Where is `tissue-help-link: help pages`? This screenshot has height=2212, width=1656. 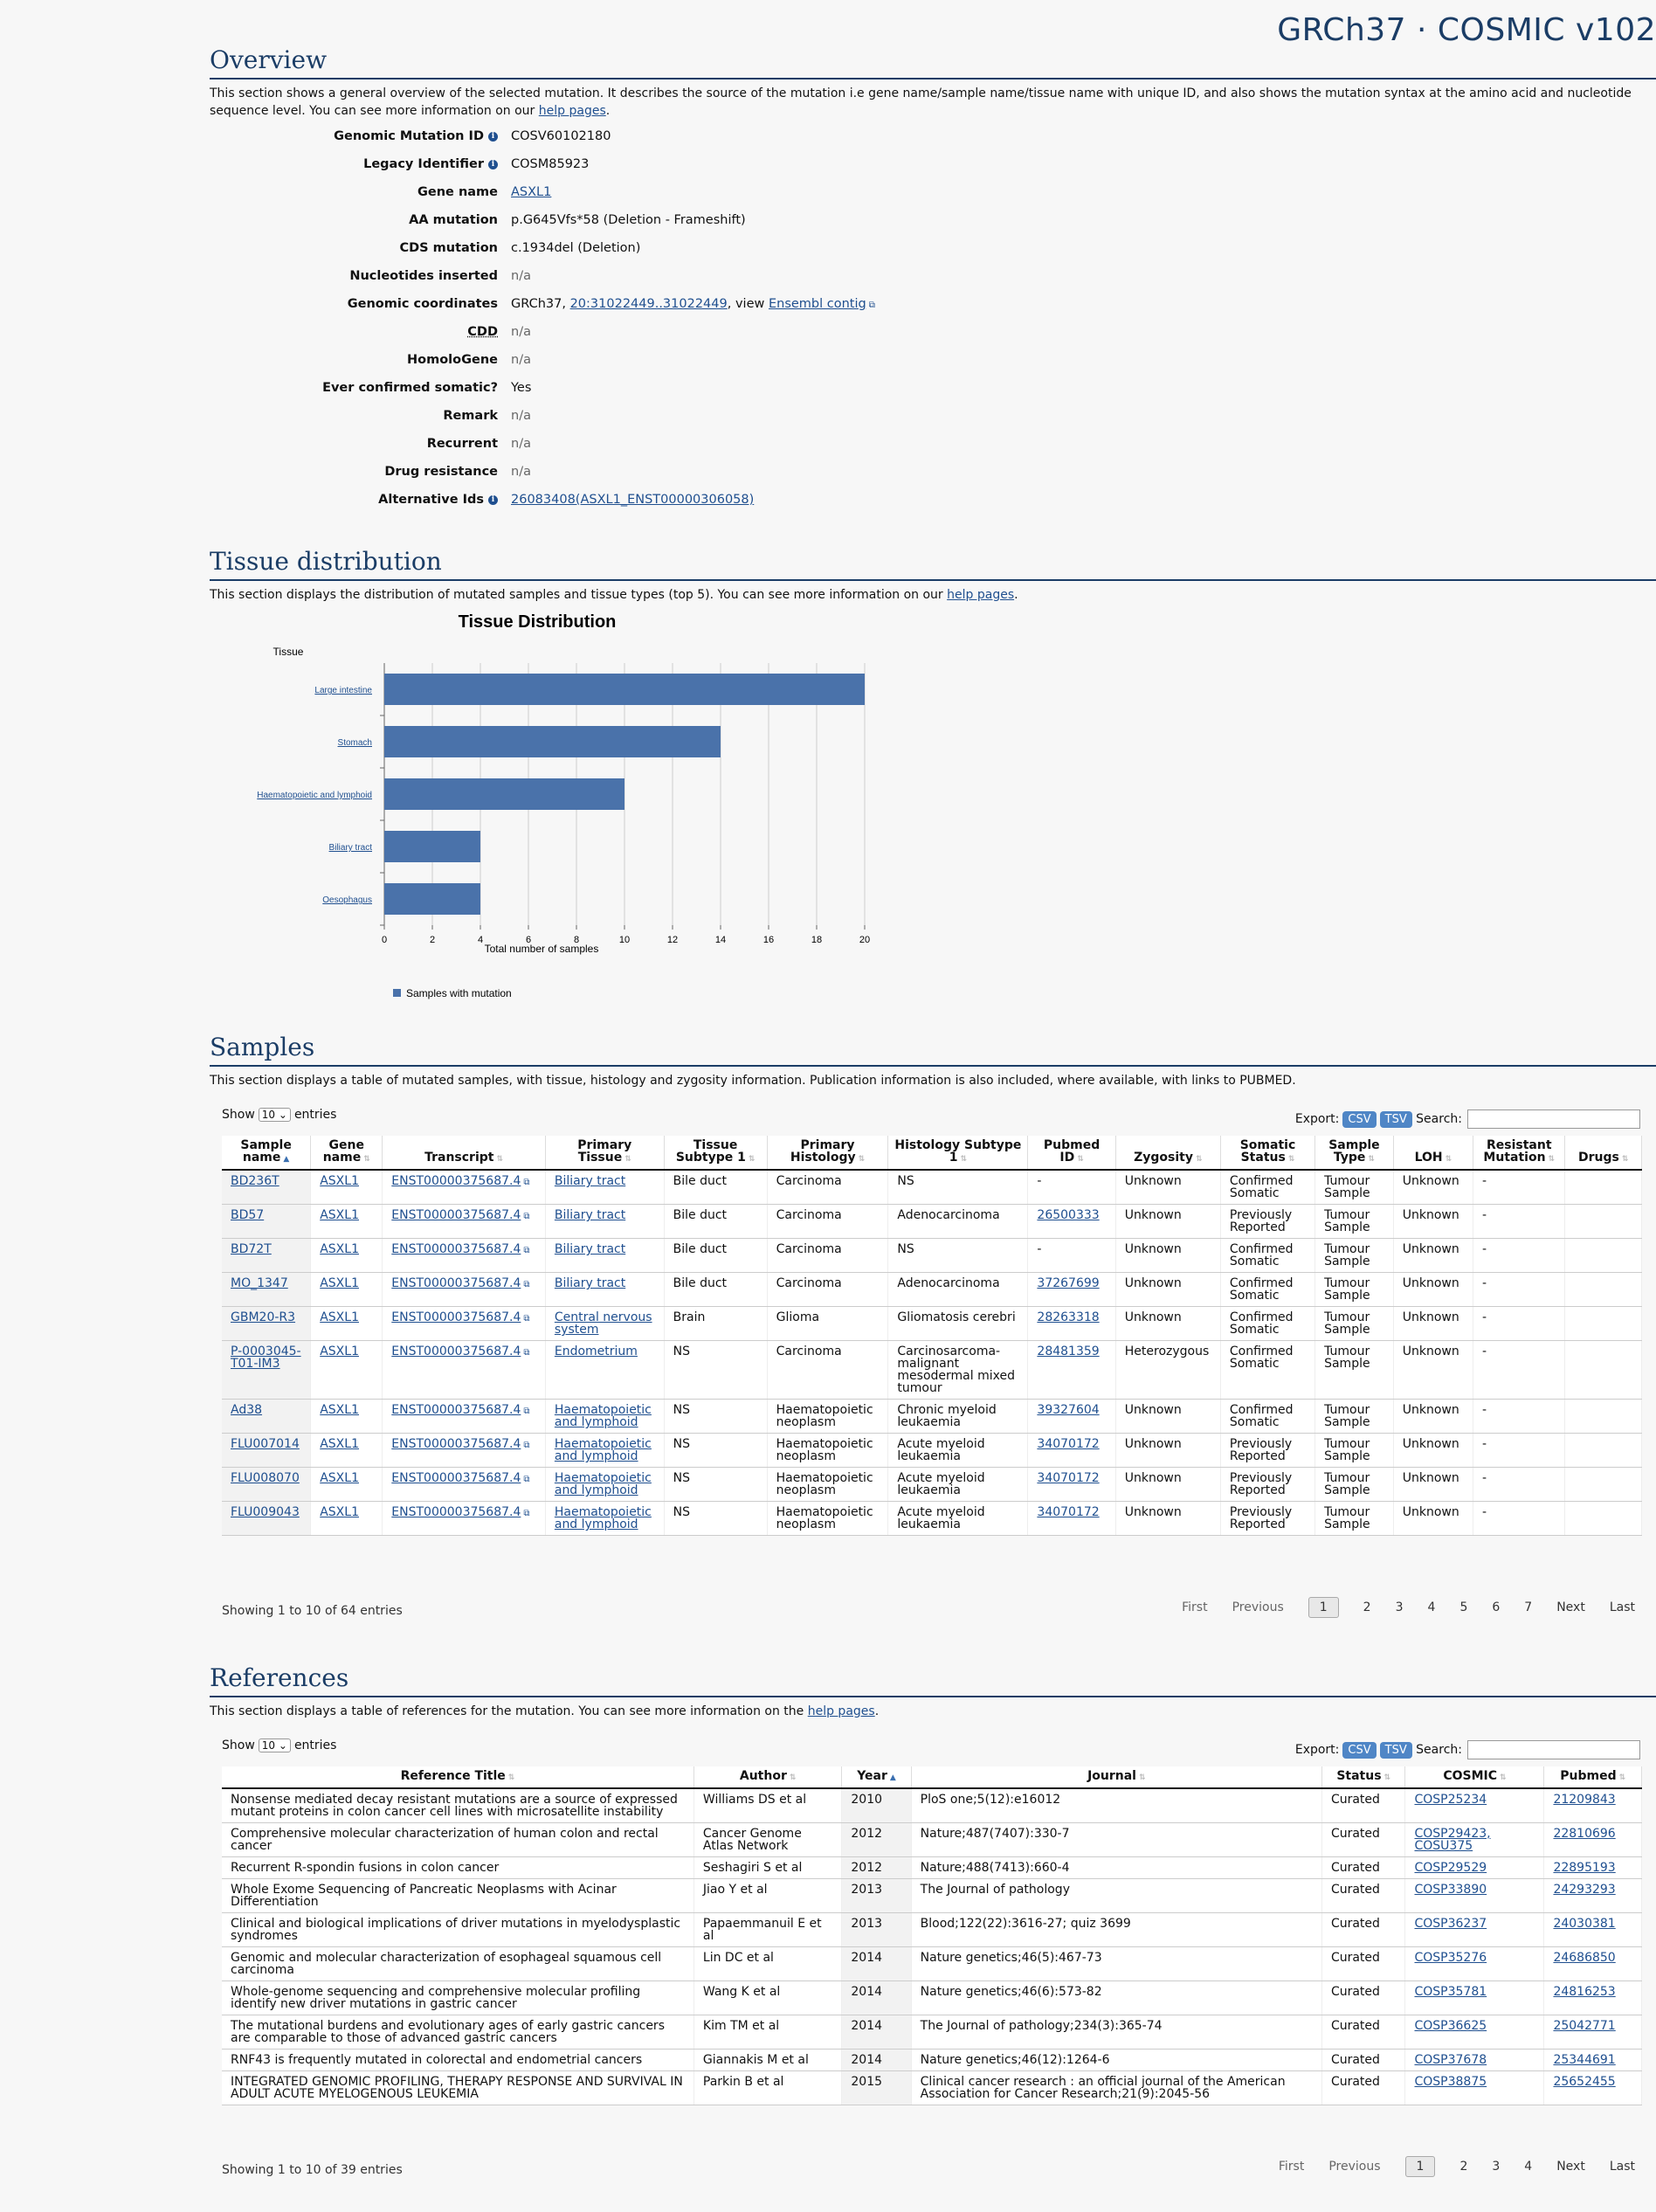
tissue-help-link: help pages is located at coordinates (981, 595).